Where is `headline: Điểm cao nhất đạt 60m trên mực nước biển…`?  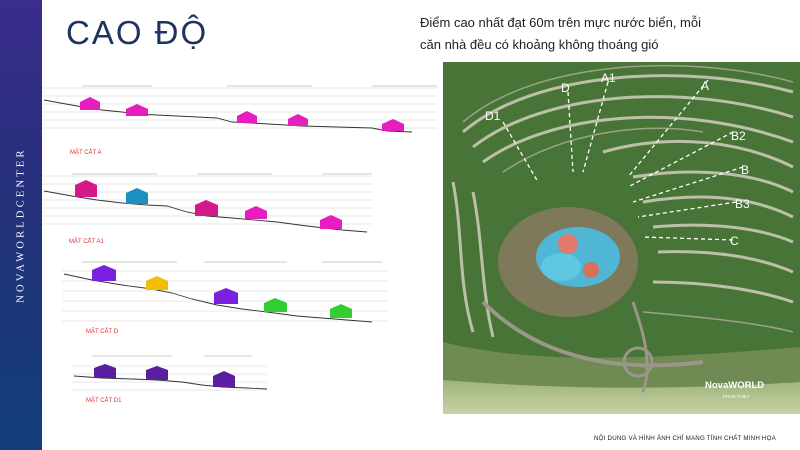 headline: Điểm cao nhất đạt 60m trên mực nước biển… is located at coordinates (605, 34).